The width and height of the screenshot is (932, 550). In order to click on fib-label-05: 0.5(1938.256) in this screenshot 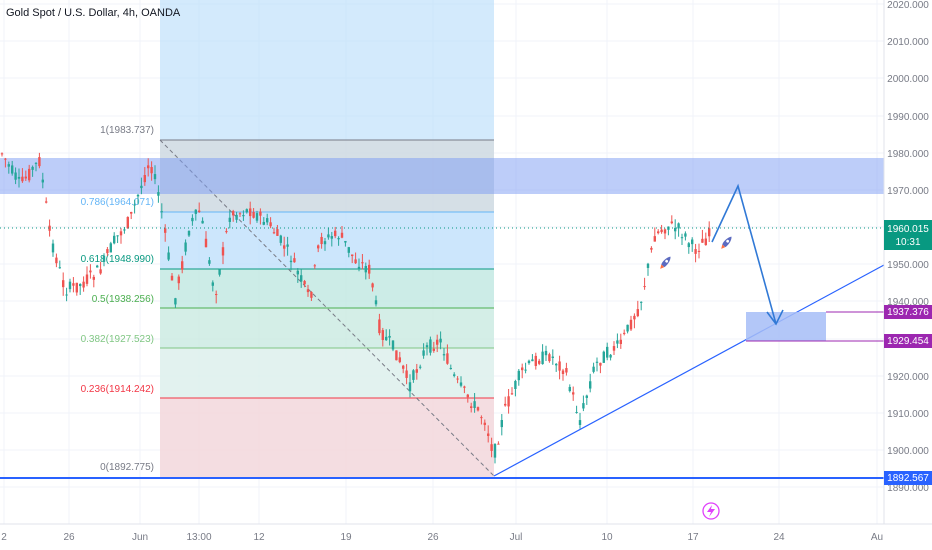, I will do `click(123, 299)`.